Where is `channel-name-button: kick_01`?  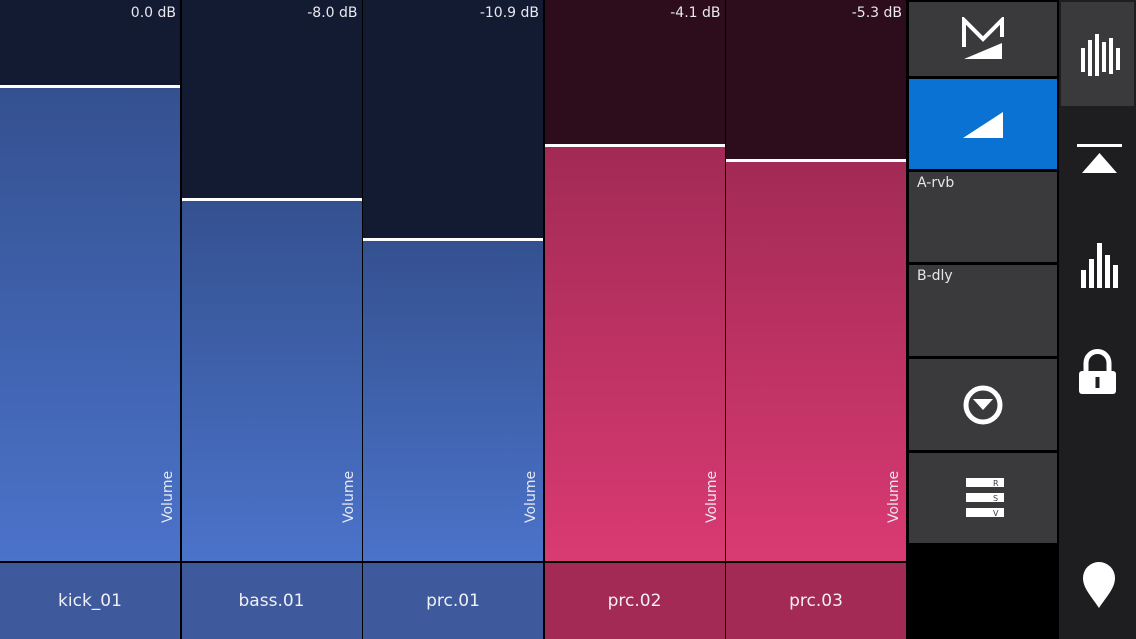 channel-name-button: kick_01 is located at coordinates (90, 601).